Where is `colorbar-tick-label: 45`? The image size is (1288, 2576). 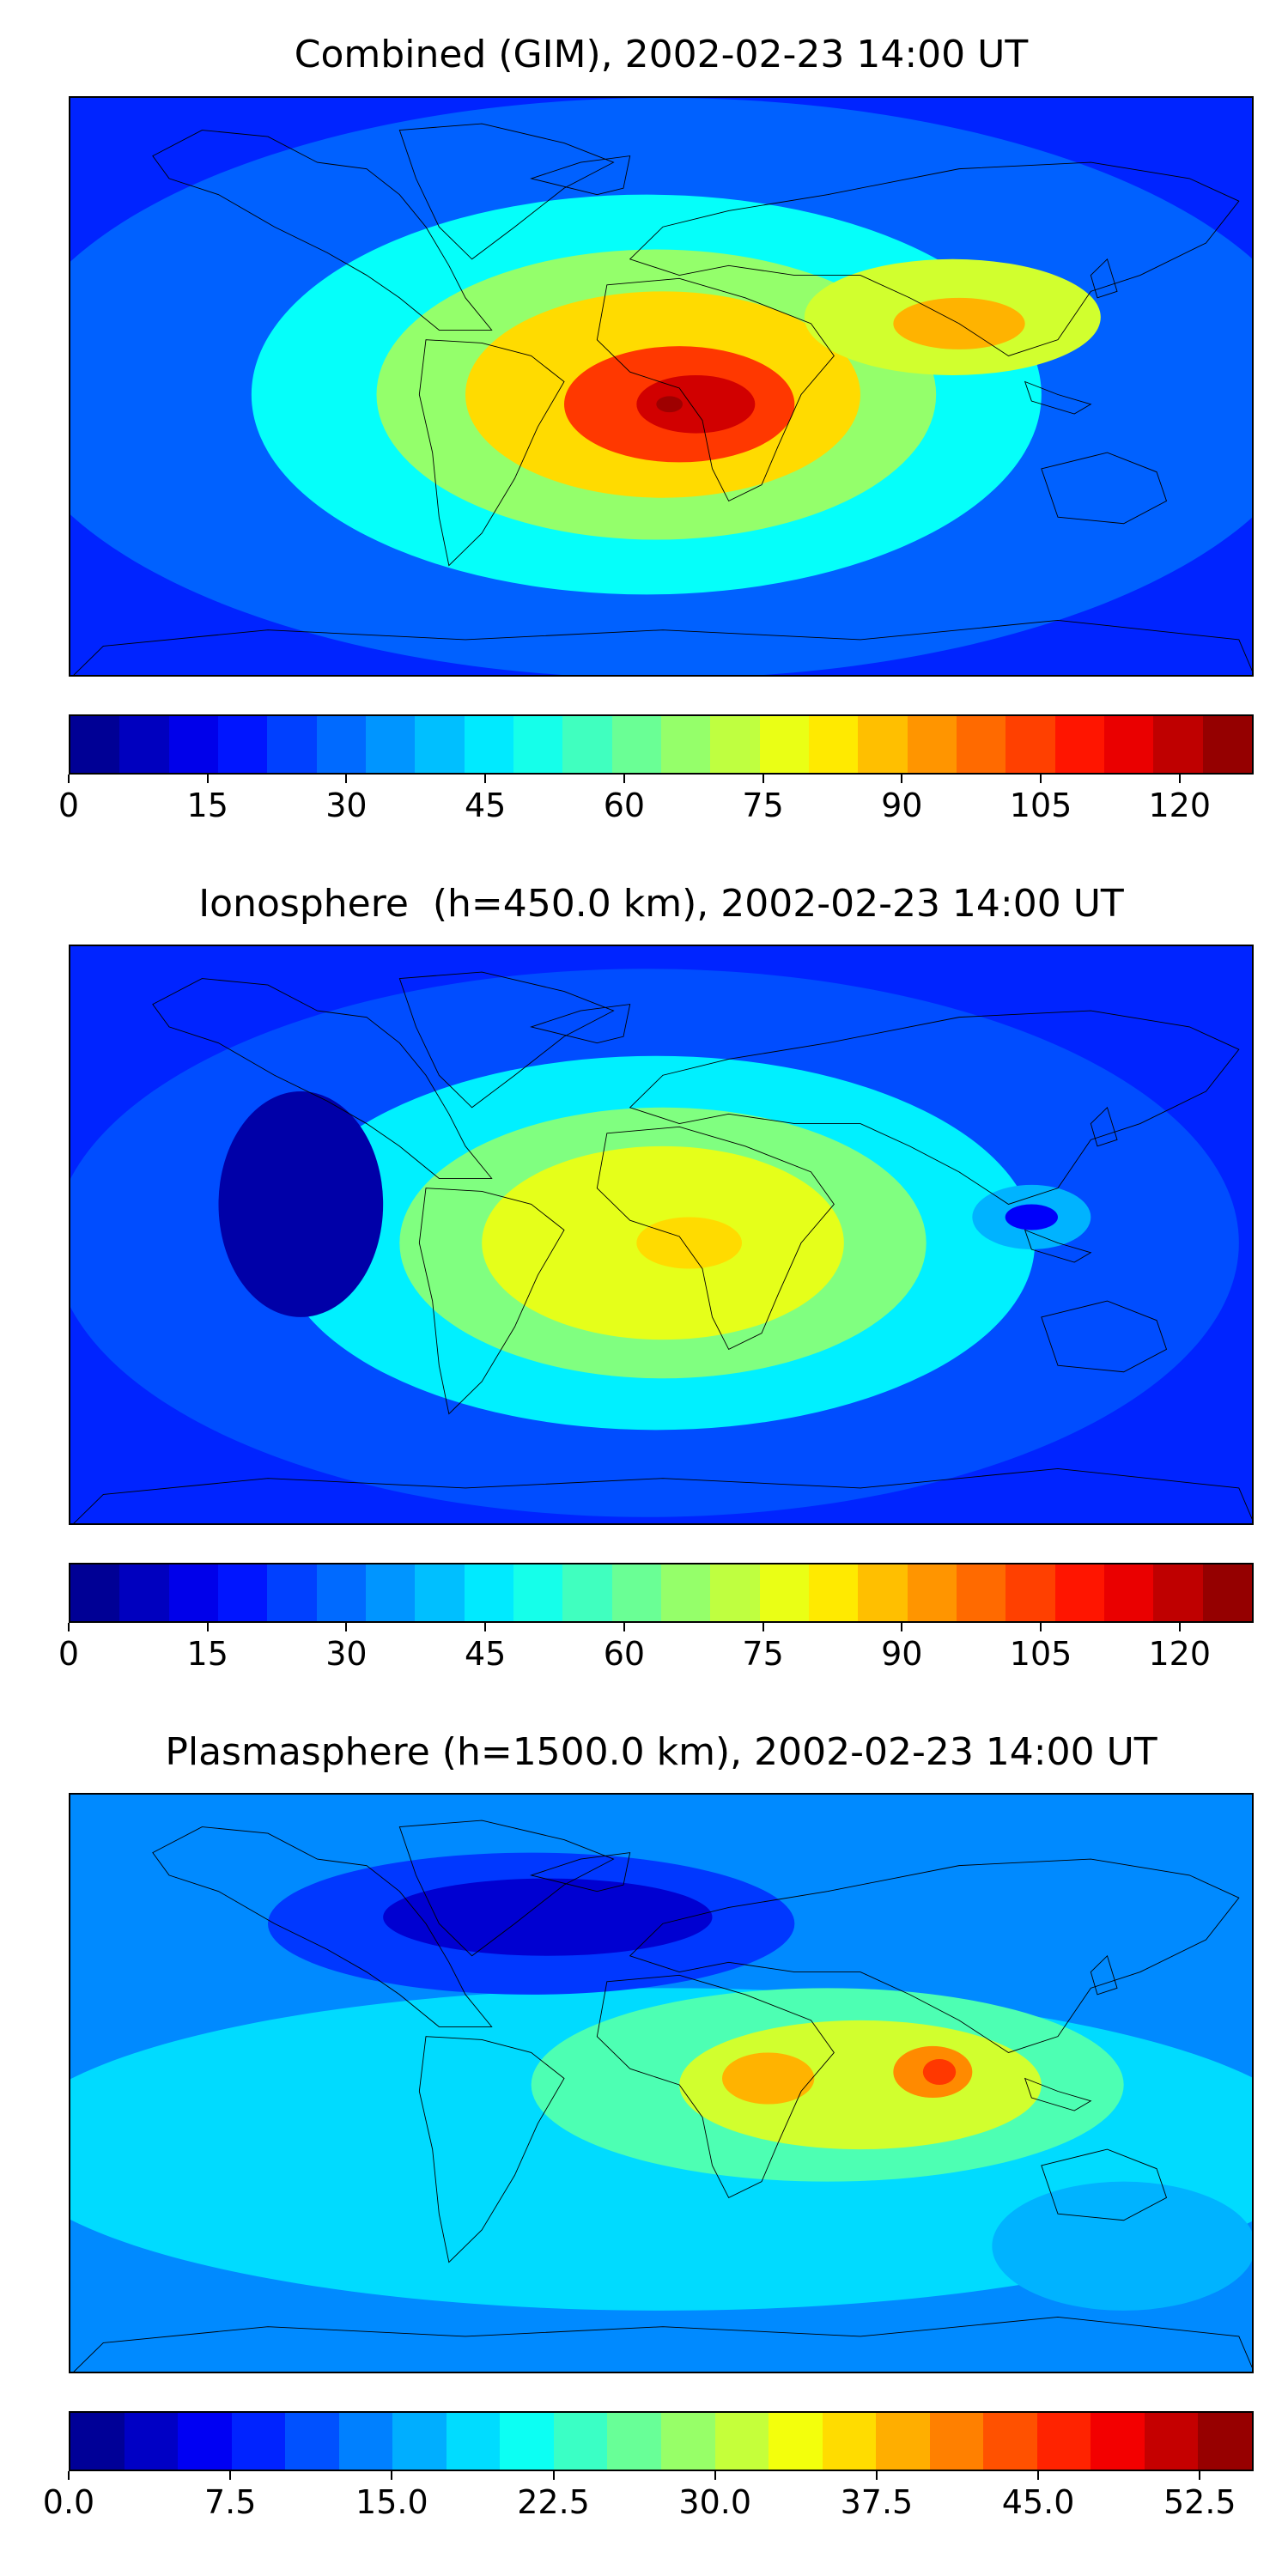
colorbar-tick-label: 45 is located at coordinates (486, 1654).